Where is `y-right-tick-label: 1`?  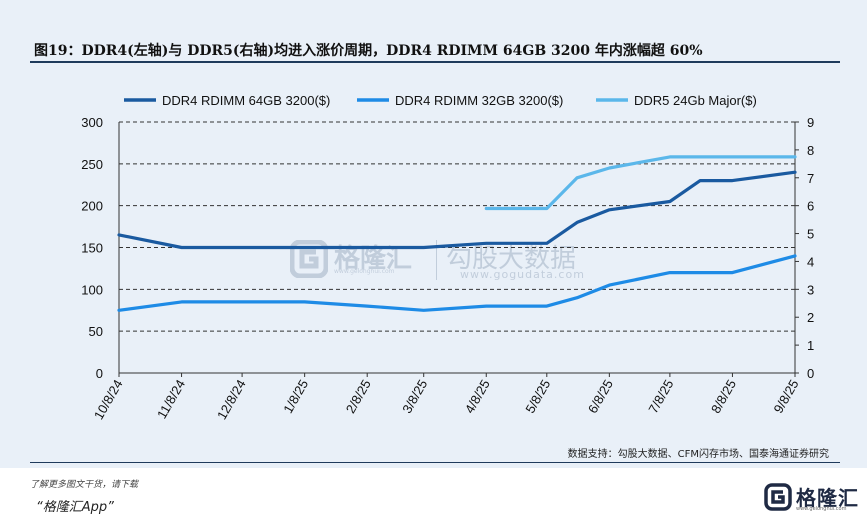 y-right-tick-label: 1 is located at coordinates (810, 345).